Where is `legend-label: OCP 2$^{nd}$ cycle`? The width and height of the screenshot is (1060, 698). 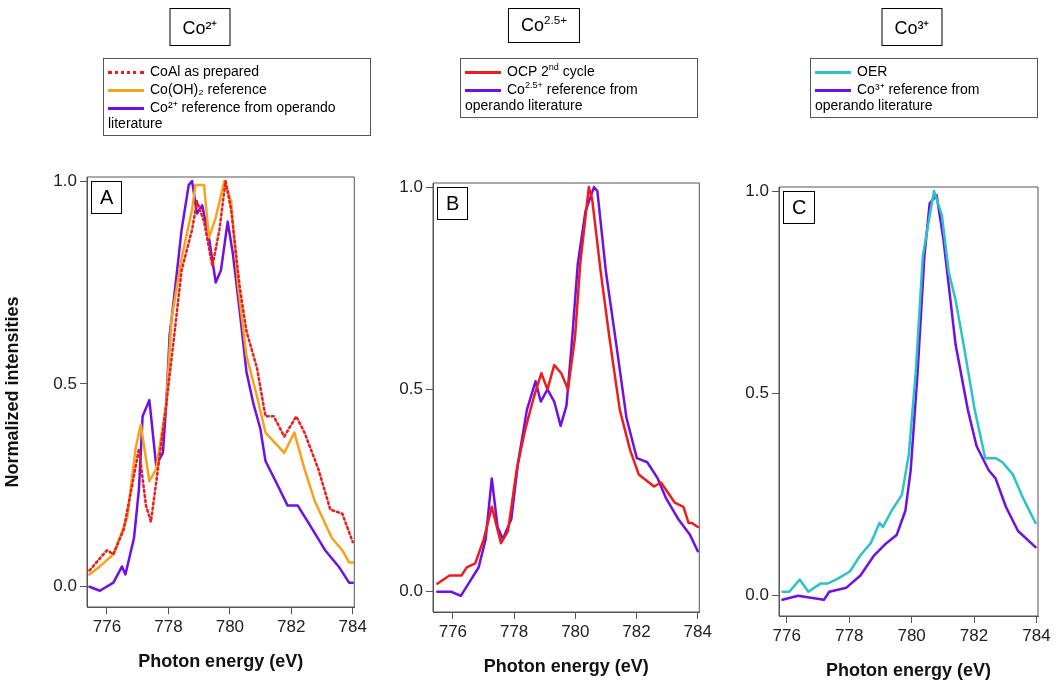 legend-label: OCP 2$^{nd}$ cycle is located at coordinates (551, 70).